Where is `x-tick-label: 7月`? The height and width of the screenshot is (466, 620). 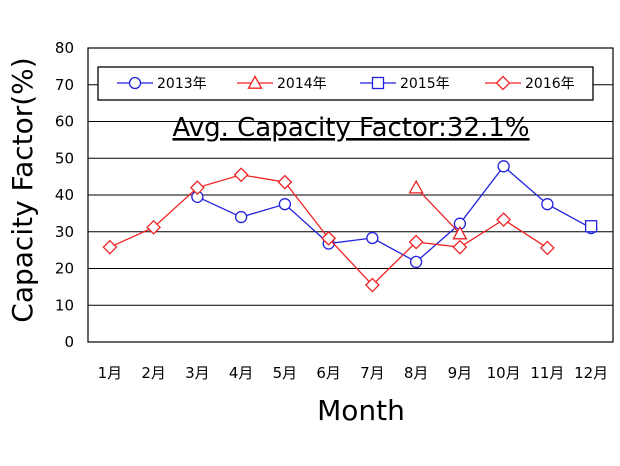 x-tick-label: 7月 is located at coordinates (372, 373).